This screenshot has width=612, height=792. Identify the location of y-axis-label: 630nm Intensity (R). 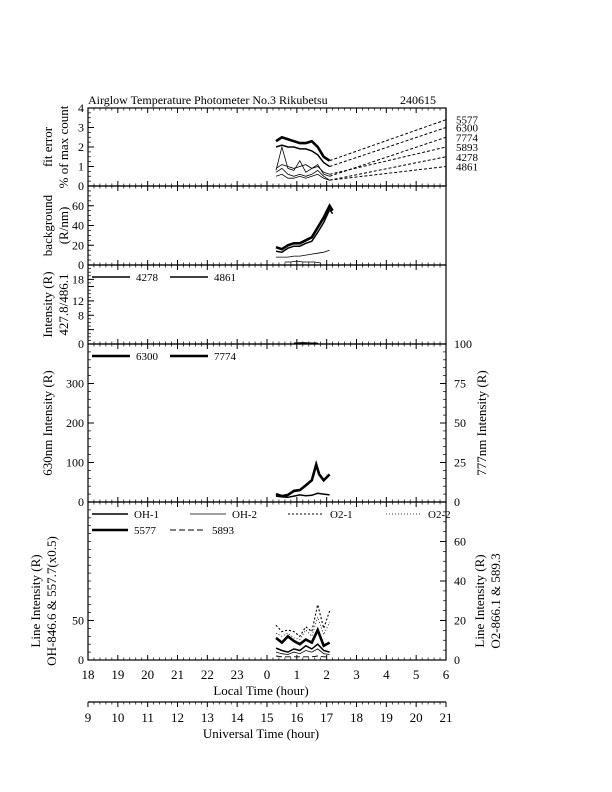
(47, 422).